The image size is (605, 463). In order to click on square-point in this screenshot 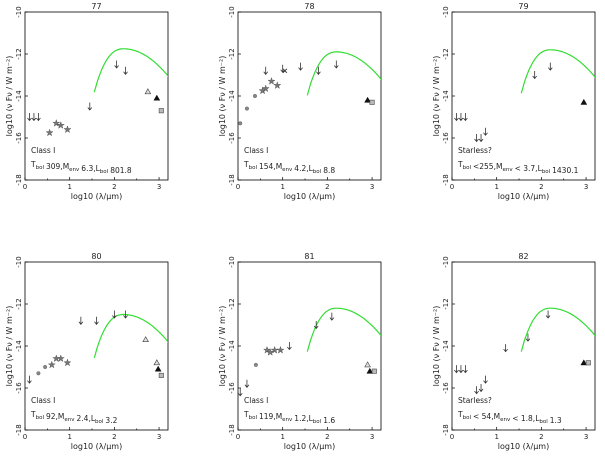, I will do `click(374, 371)`.